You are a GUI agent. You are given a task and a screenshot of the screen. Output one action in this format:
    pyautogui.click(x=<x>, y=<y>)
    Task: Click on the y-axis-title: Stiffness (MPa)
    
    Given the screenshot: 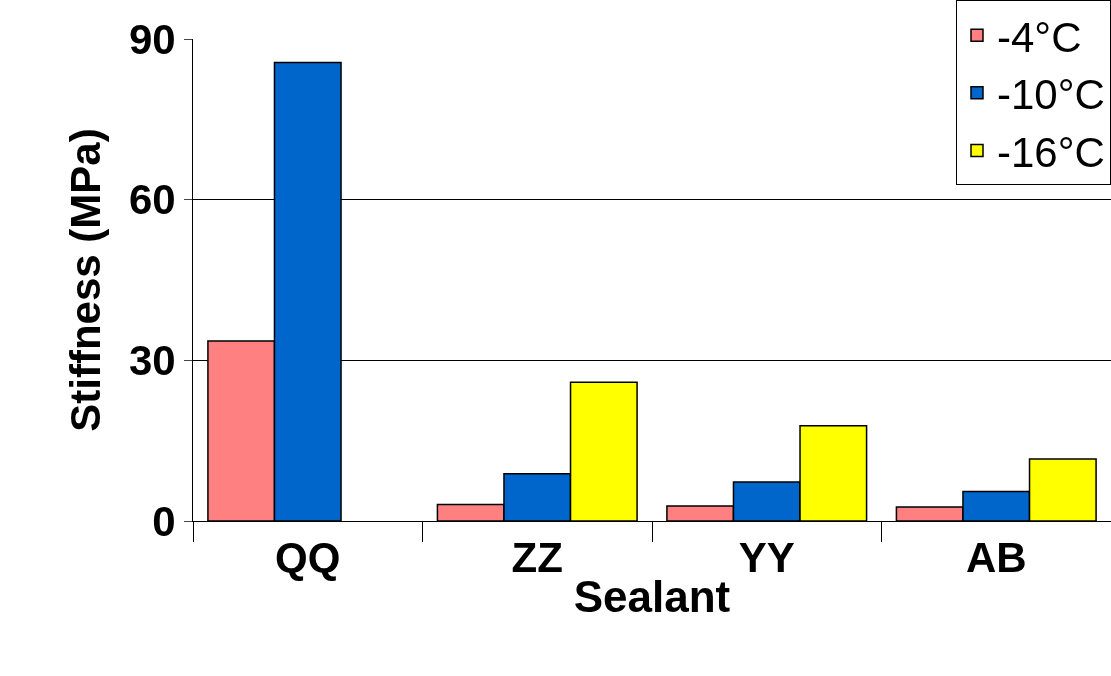 What is the action you would take?
    pyautogui.click(x=85, y=280)
    